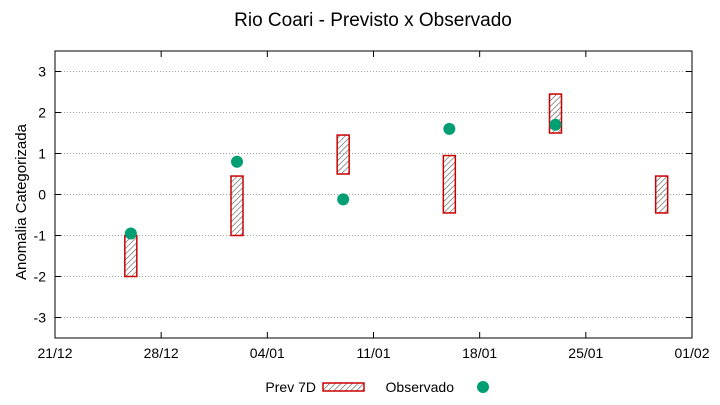  I want to click on y-tick-label: 1, so click(42, 154).